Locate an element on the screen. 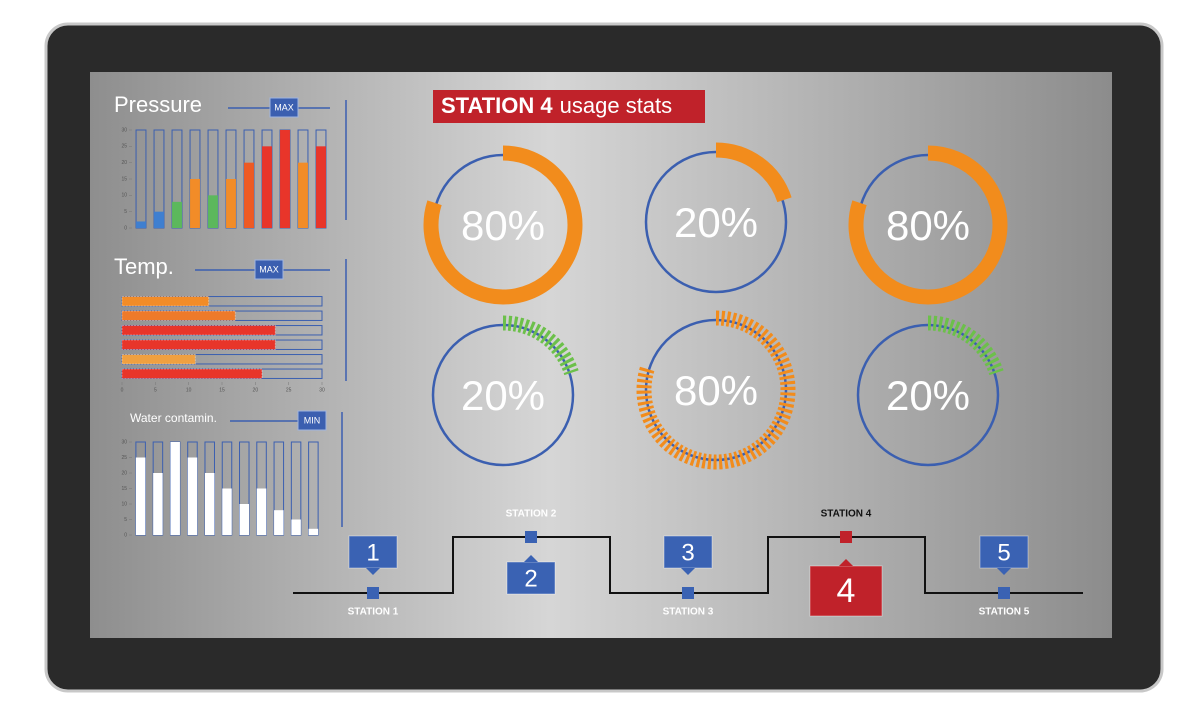 The width and height of the screenshot is (1200, 713). station-number: 5 is located at coordinates (1003, 552).